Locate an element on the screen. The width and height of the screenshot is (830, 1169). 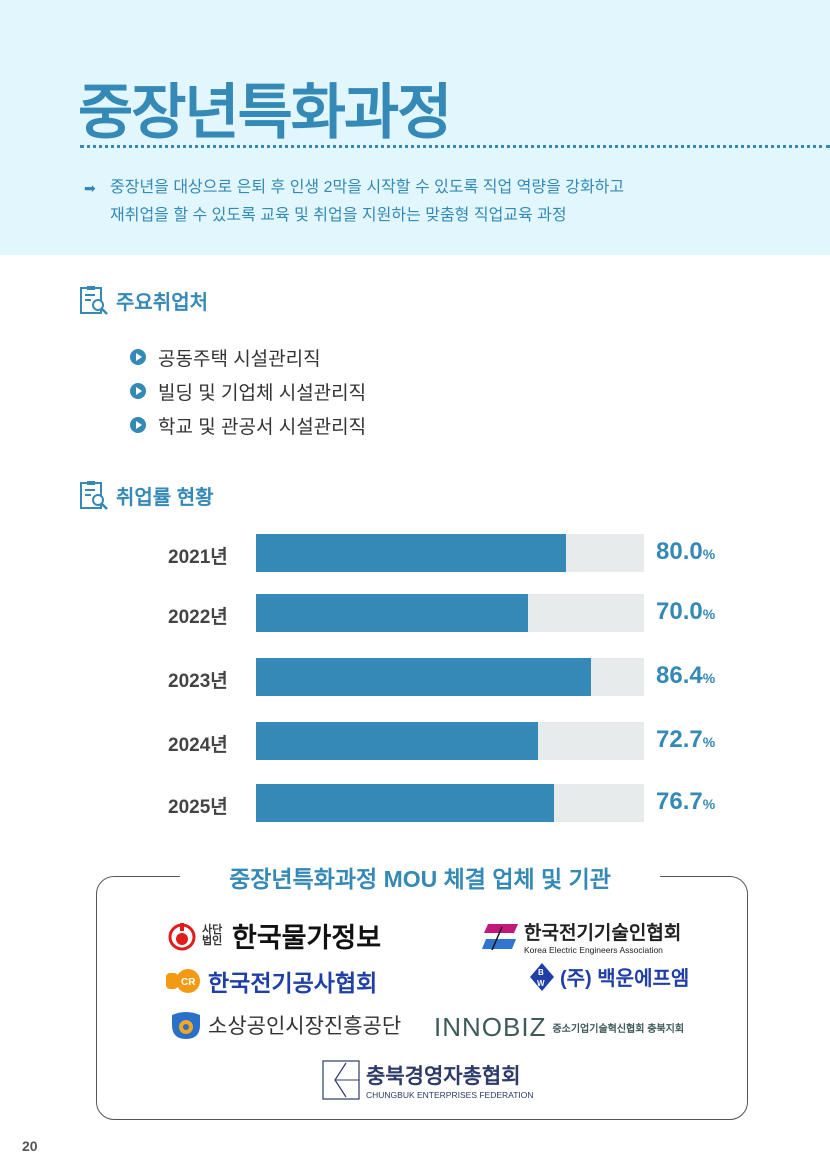
logo-semas: 소상공인시장진흥공단 is located at coordinates (285, 1025).